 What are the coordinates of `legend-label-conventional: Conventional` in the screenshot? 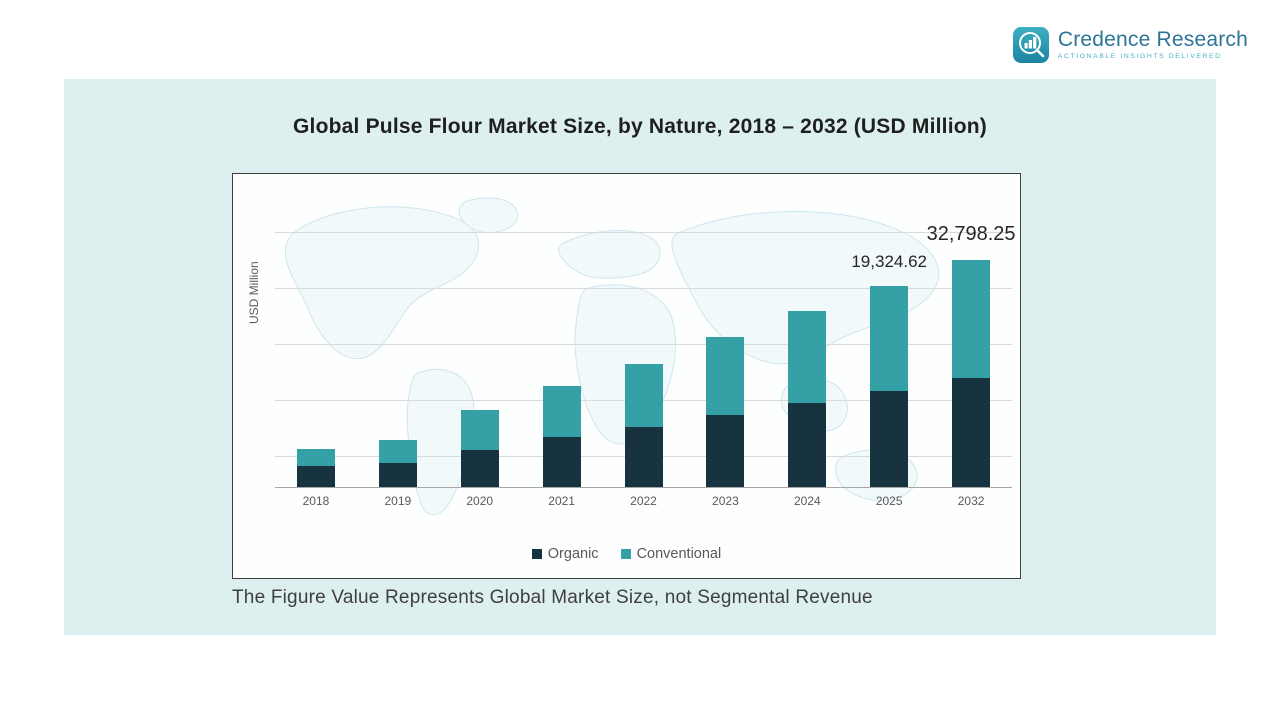 It's located at (679, 554).